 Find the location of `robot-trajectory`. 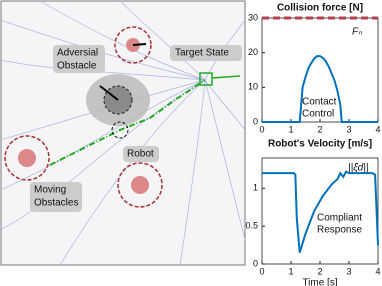

robot-trajectory is located at coordinates (127, 122).